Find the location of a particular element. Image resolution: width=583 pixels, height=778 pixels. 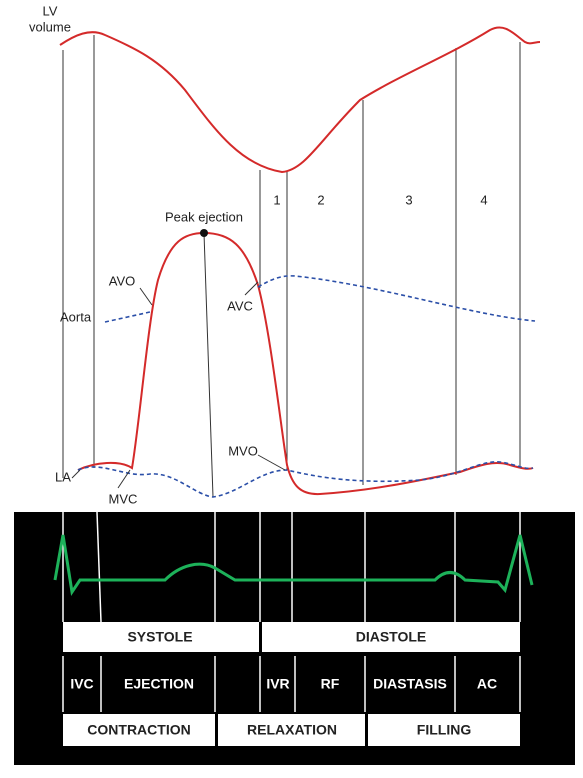

aorta-pressure-curve is located at coordinates (320, 299).